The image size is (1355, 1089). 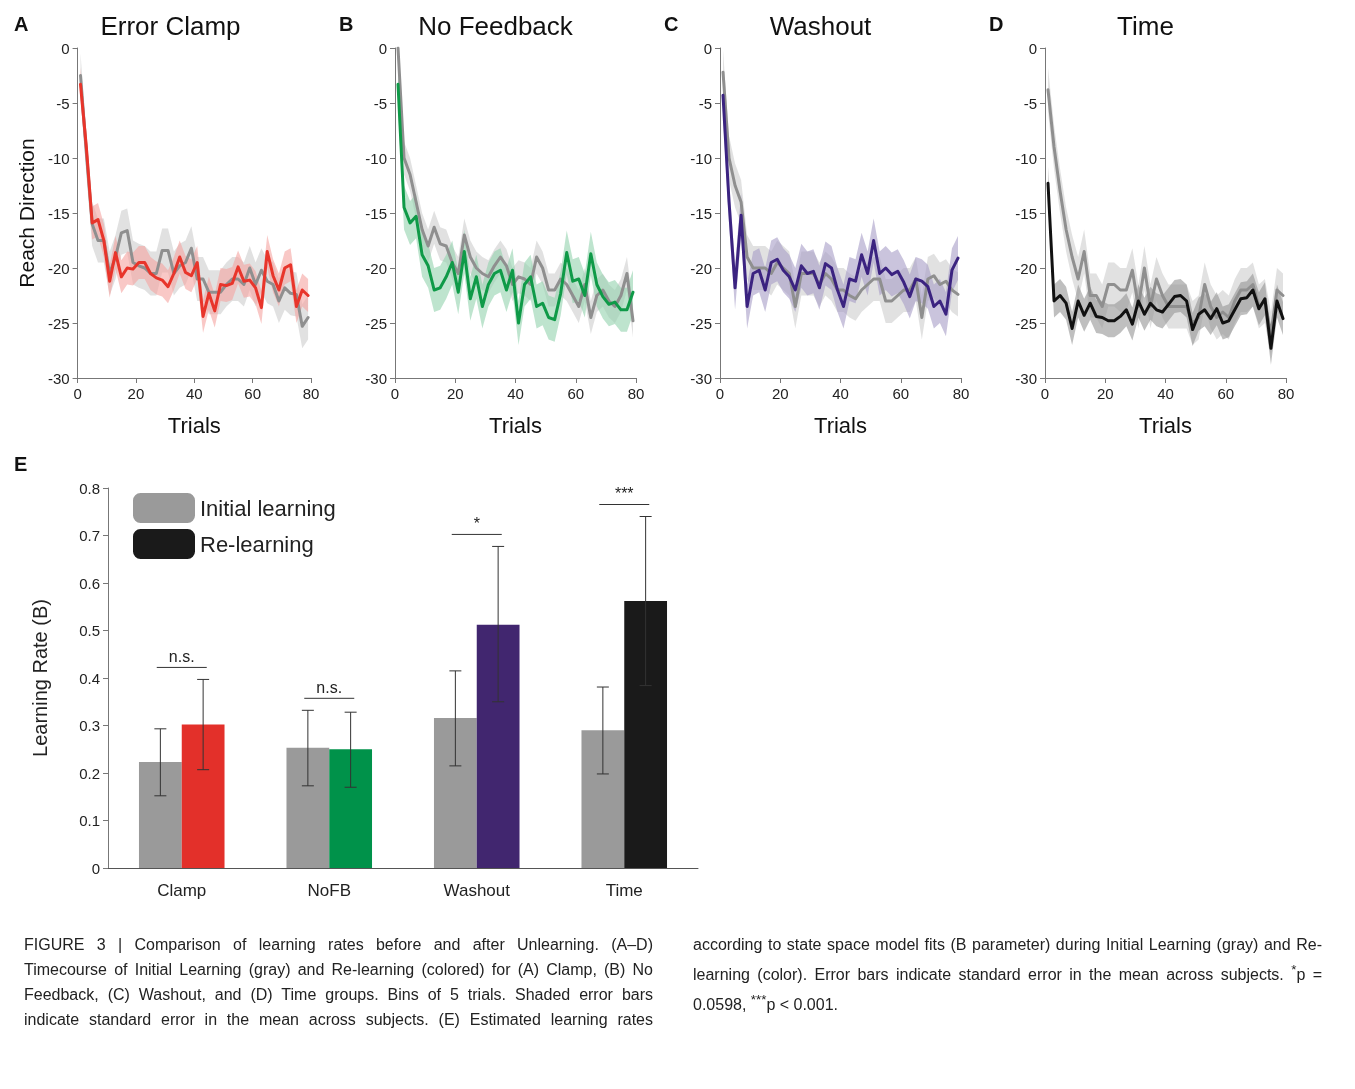 I want to click on legend-label: Re-learning, so click(x=257, y=544).